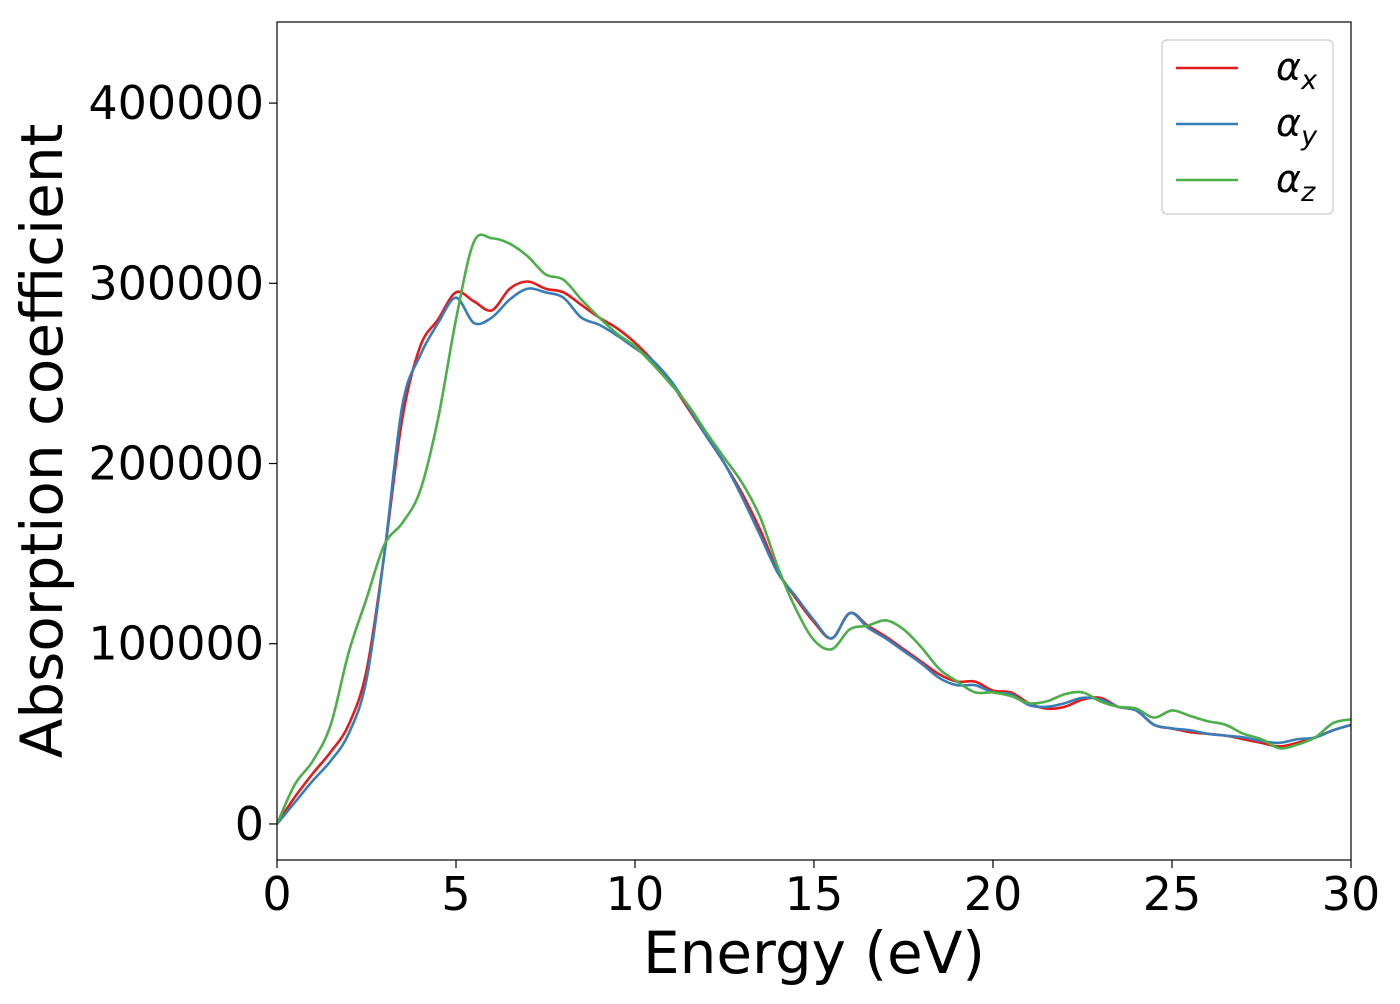  I want to click on x-tick-label: 30, so click(1351, 894).